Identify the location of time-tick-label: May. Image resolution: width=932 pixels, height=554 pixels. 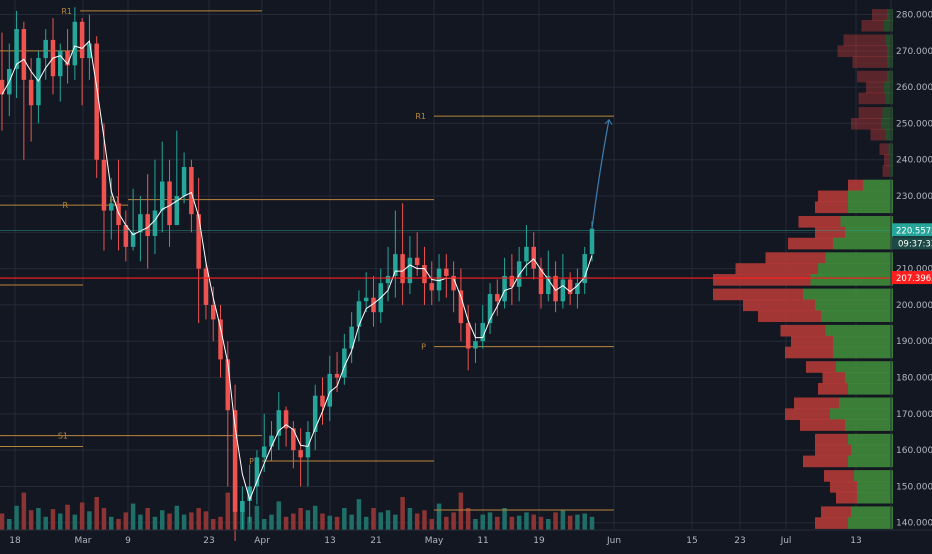
(434, 541).